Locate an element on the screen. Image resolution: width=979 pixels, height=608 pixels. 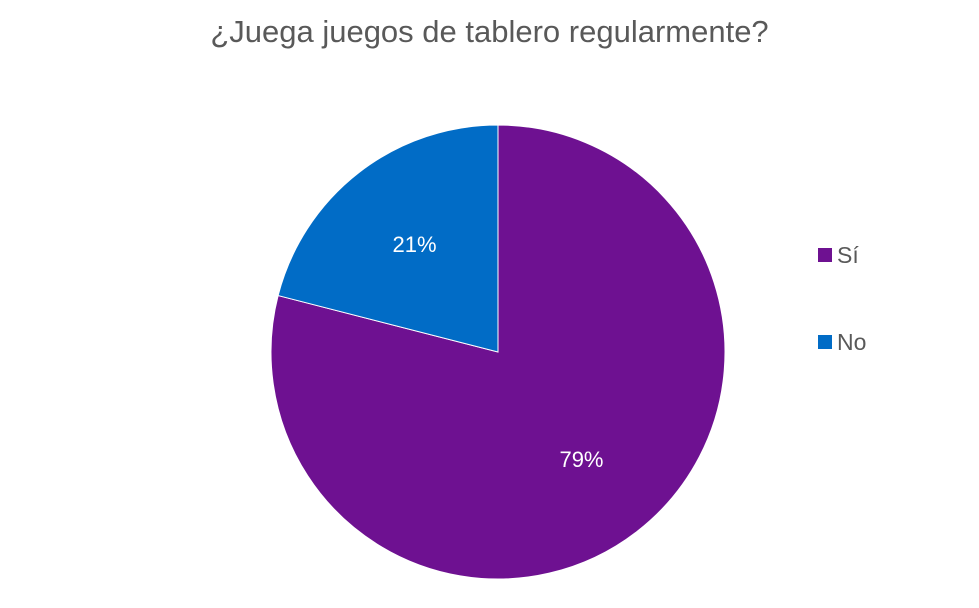
data-label-si: 79% is located at coordinates (581, 459).